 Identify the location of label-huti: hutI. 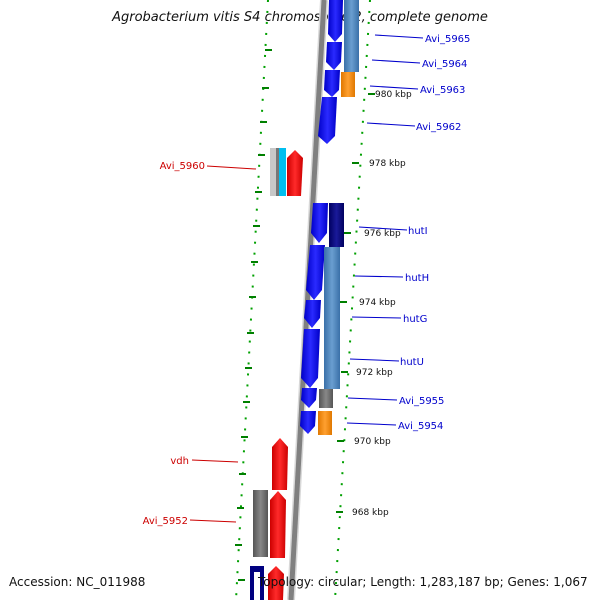
(418, 231).